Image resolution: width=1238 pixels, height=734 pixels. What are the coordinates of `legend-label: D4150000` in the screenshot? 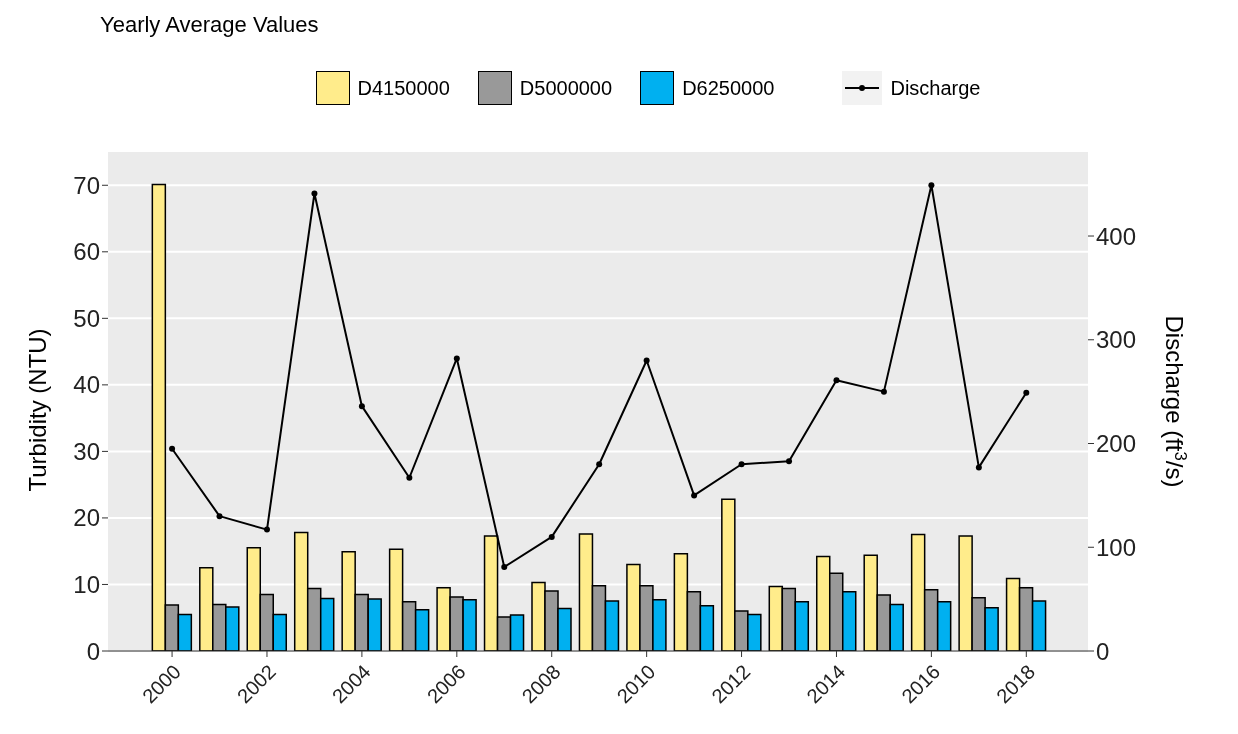 It's located at (403, 88).